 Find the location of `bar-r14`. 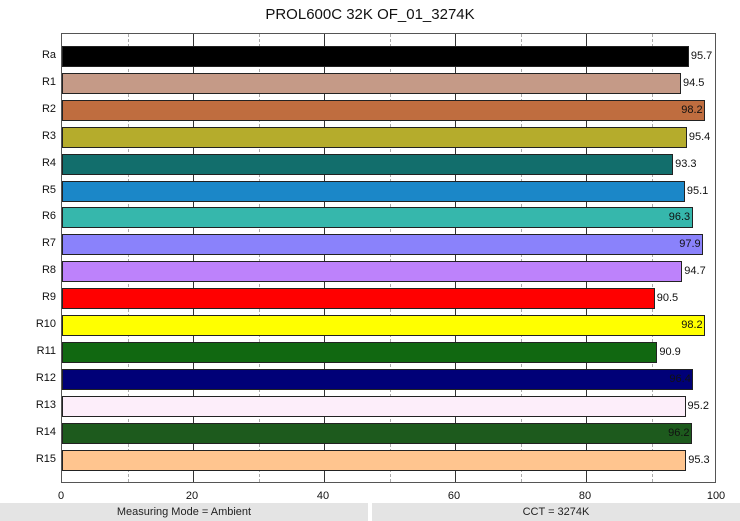

bar-r14 is located at coordinates (377, 433).